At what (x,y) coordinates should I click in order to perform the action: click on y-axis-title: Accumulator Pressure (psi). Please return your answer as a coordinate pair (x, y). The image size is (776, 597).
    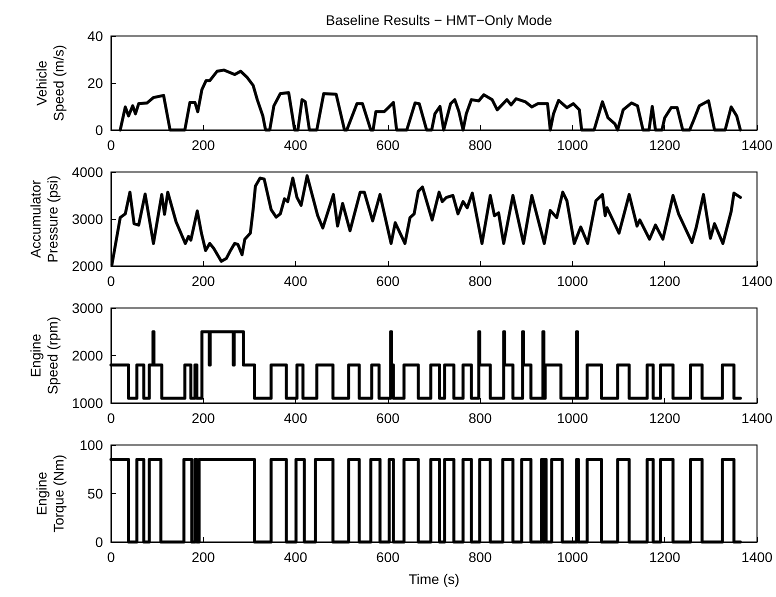
    Looking at the image, I should click on (43, 219).